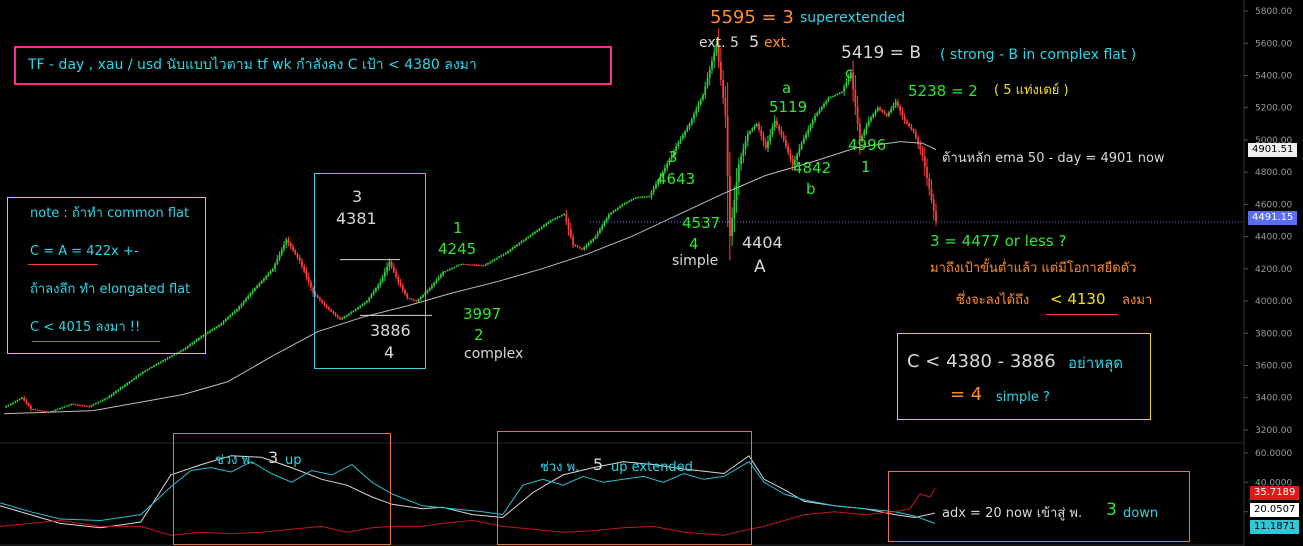 Image resolution: width=1303 pixels, height=546 pixels. What do you see at coordinates (1273, 238) in the screenshot?
I see `price-tick-label: 4400.00` at bounding box center [1273, 238].